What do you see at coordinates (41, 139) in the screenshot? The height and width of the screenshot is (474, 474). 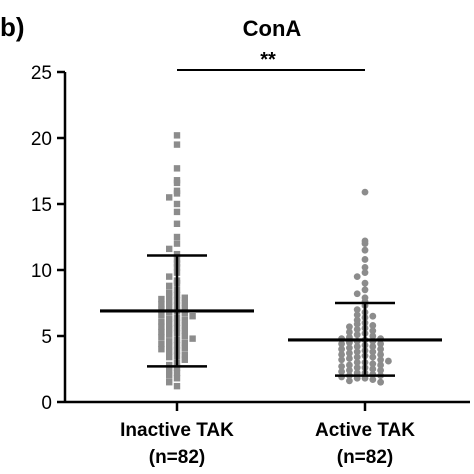 I see `y-tick-label: 20` at bounding box center [41, 139].